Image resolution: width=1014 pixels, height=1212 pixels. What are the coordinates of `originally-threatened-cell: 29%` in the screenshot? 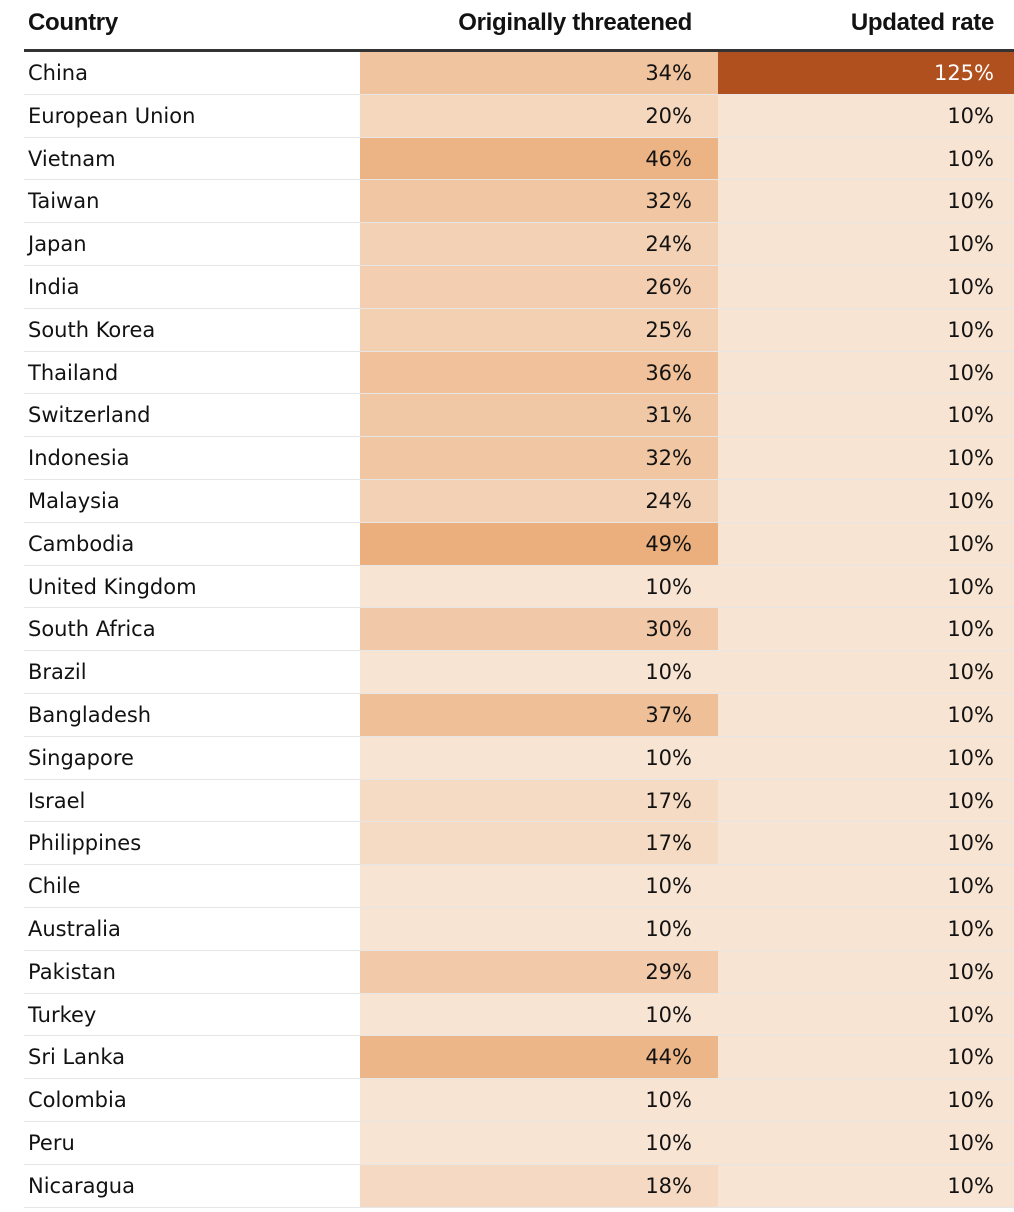 It's located at (539, 971).